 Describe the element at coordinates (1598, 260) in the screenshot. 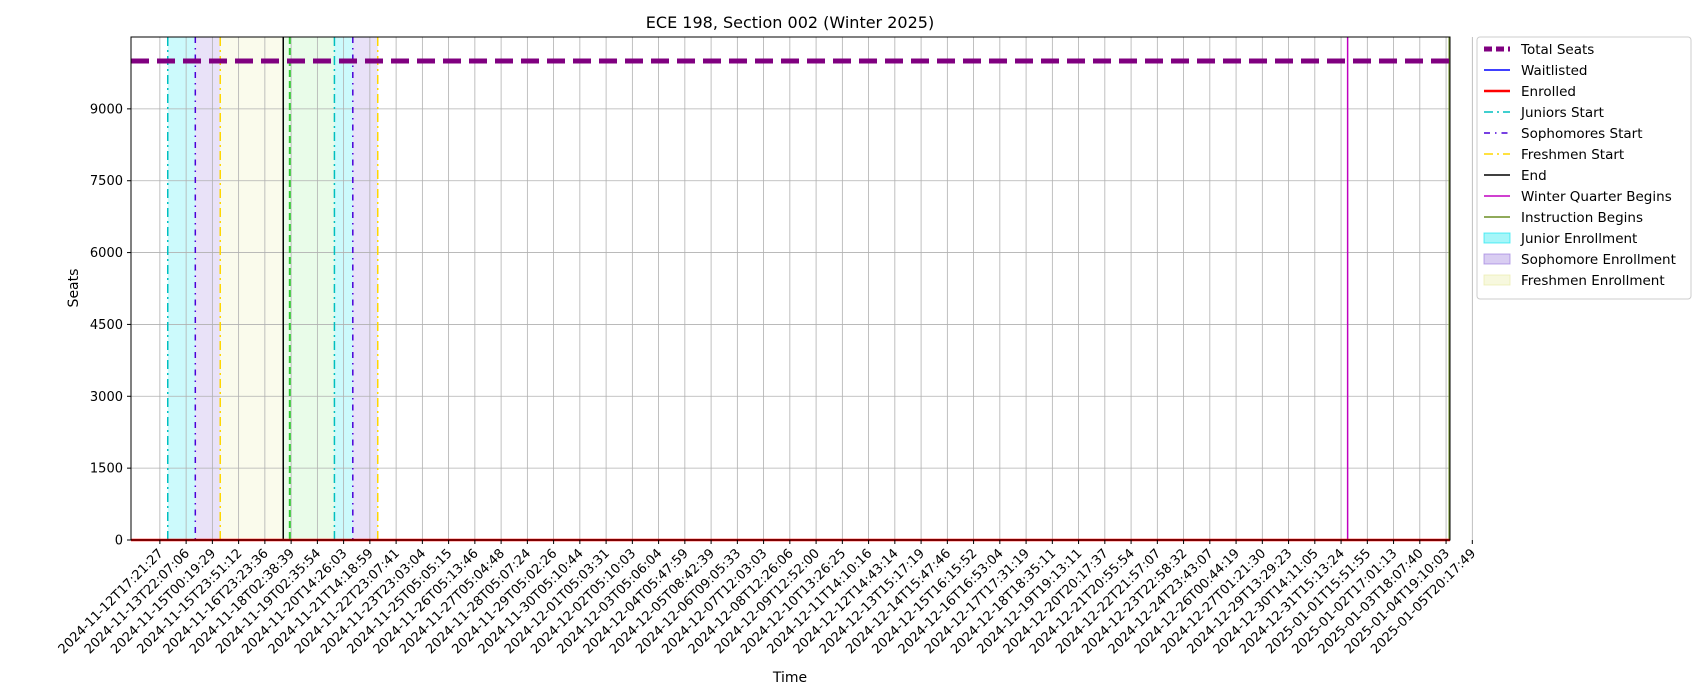

I see `legend-label-10: Sophomore Enrollment` at that location.